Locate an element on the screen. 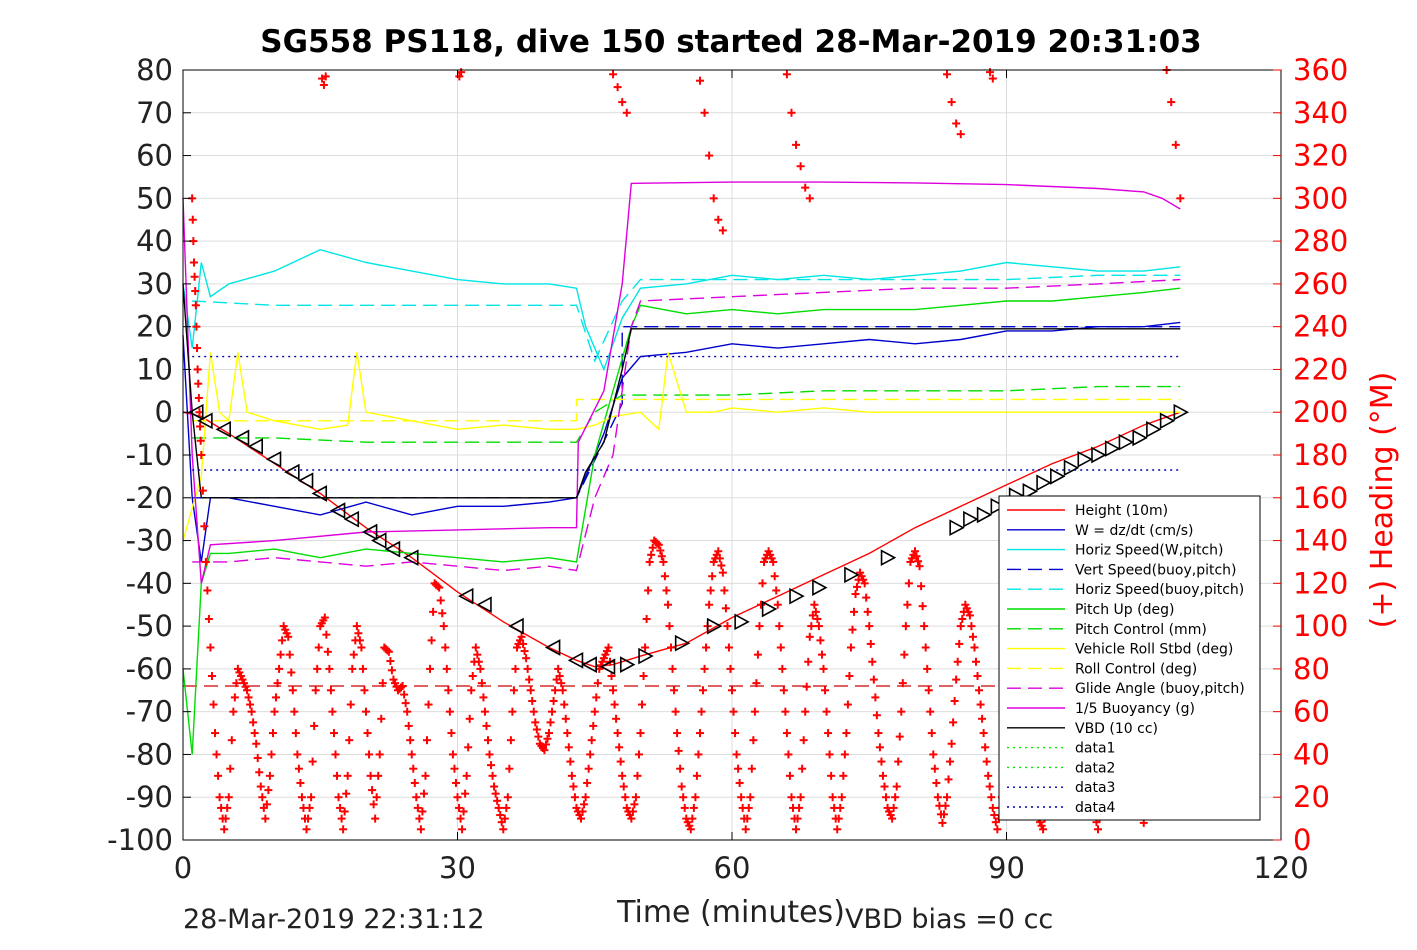 This screenshot has width=1417, height=950. legend-label-data4: data4 is located at coordinates (1095, 808).